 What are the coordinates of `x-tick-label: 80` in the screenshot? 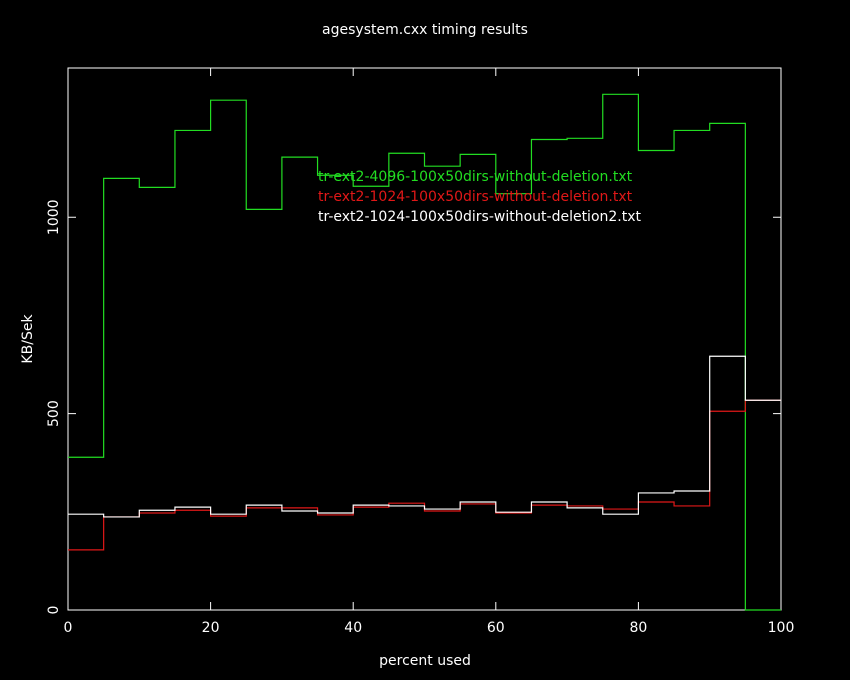 It's located at (638, 628).